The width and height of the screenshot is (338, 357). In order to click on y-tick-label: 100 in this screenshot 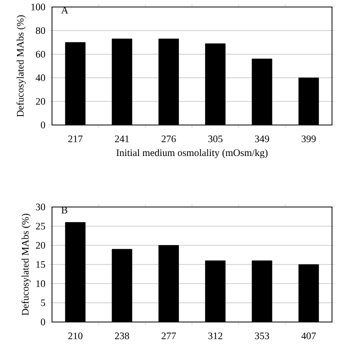, I will do `click(38, 7)`.